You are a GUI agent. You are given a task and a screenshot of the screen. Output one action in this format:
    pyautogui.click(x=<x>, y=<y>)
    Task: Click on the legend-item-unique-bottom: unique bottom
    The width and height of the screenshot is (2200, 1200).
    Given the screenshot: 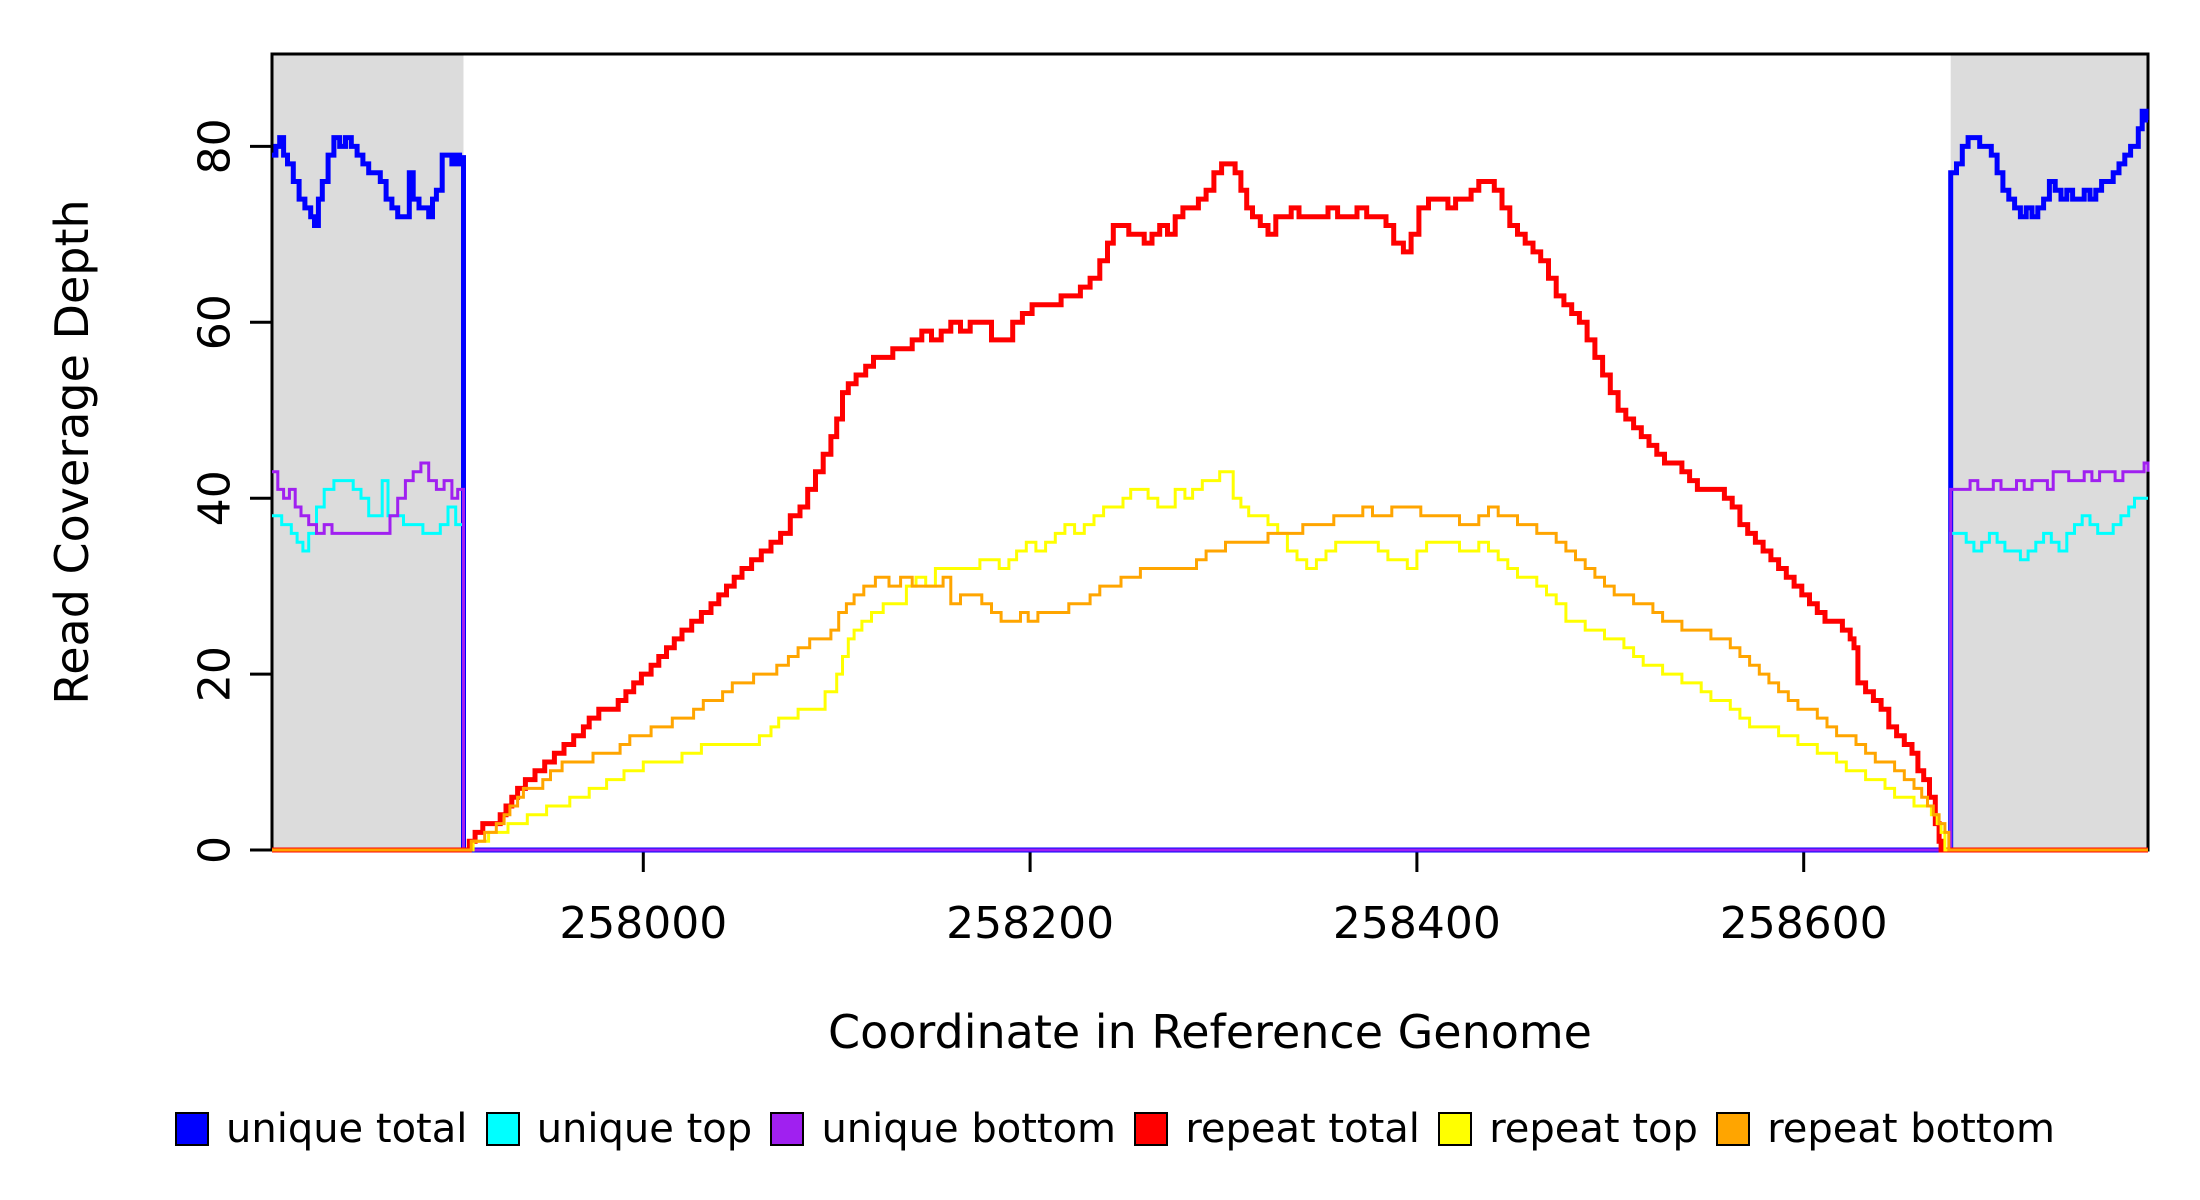 What is the action you would take?
    pyautogui.click(x=943, y=1129)
    